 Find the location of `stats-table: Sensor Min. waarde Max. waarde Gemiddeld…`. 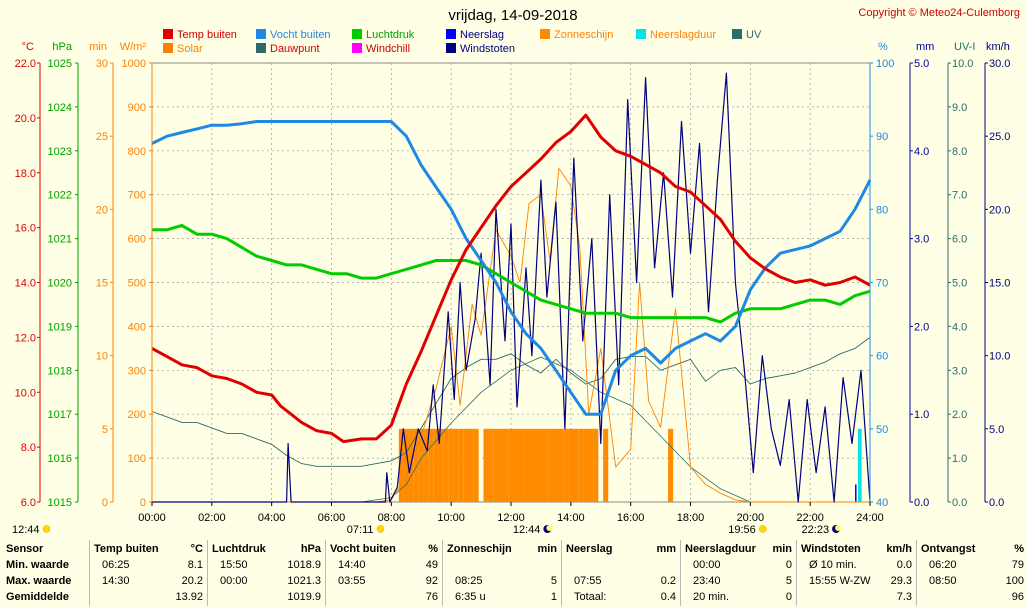

stats-table: Sensor Min. waarde Max. waarde Gemiddeld… is located at coordinates (513, 573).